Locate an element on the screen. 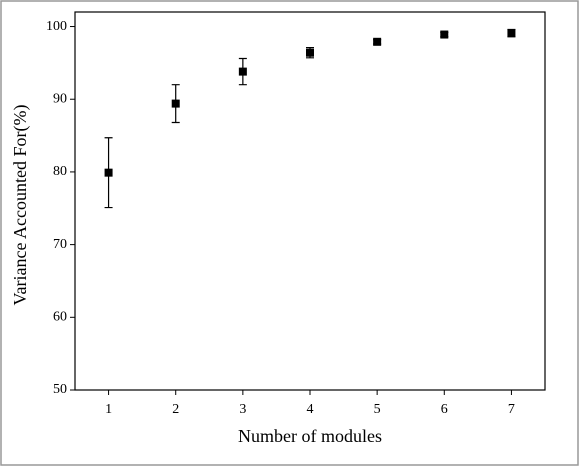 The height and width of the screenshot is (466, 579). y-tick-label: 90 is located at coordinates (60, 98).